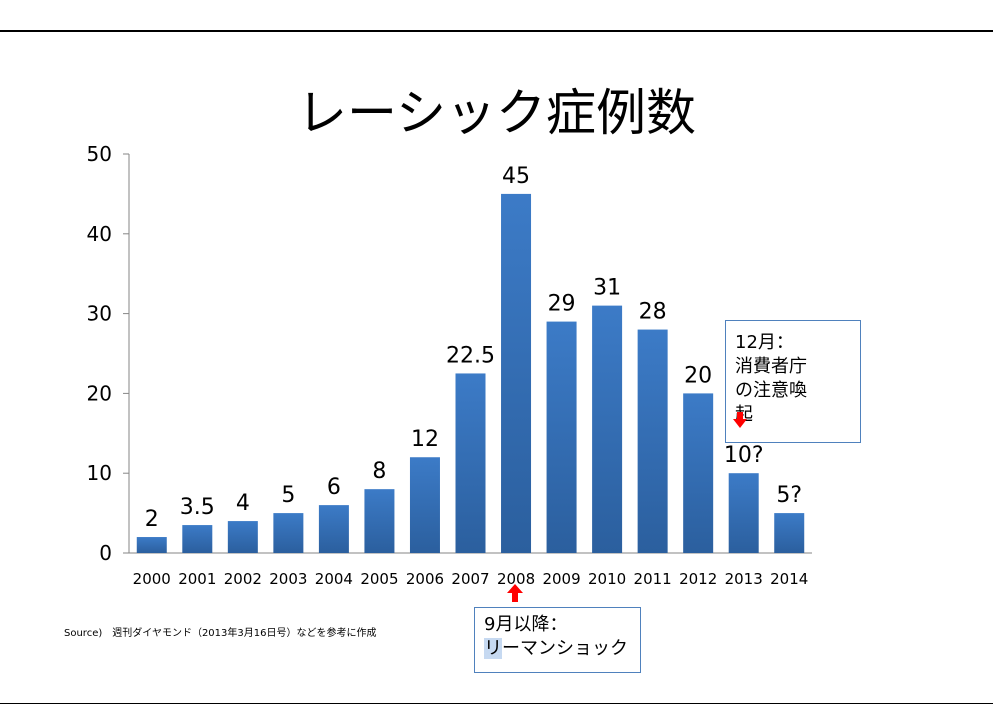 The width and height of the screenshot is (993, 704). Describe the element at coordinates (744, 579) in the screenshot. I see `x-tick-label: 2013` at that location.